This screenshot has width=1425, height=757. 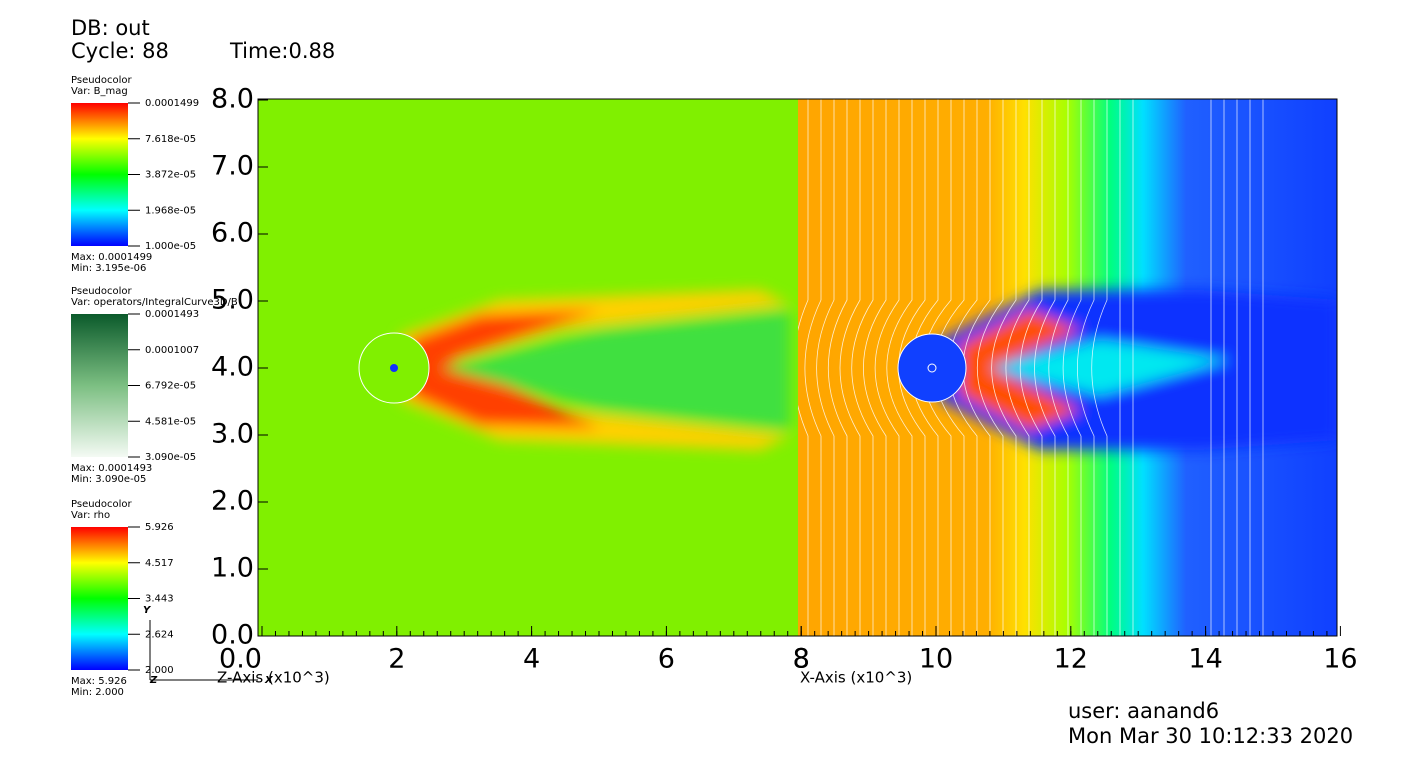 What do you see at coordinates (170, 139) in the screenshot?
I see `legend-tick-label: 7.618e-05` at bounding box center [170, 139].